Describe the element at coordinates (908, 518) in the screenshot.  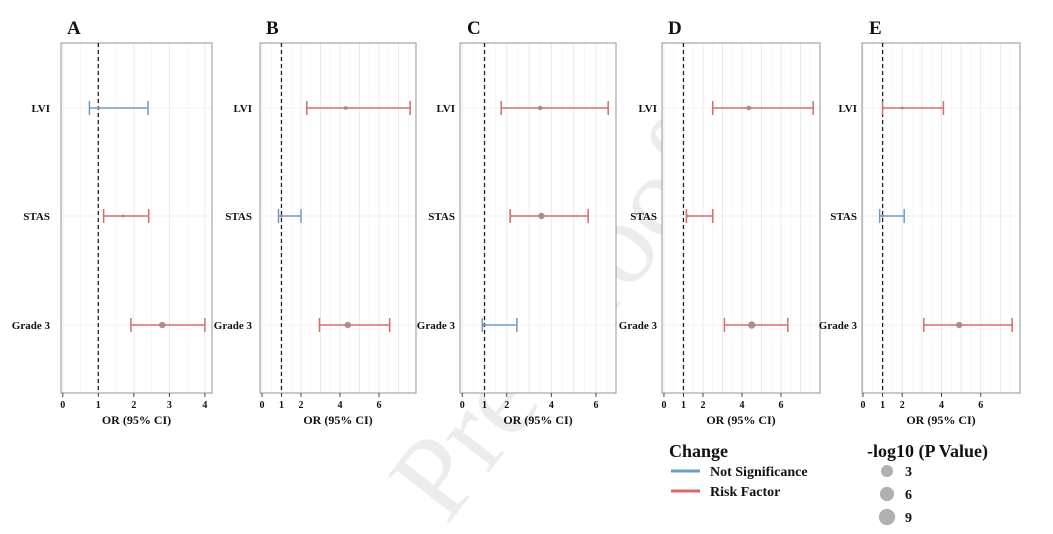
I see `legend-item-label: 9` at that location.